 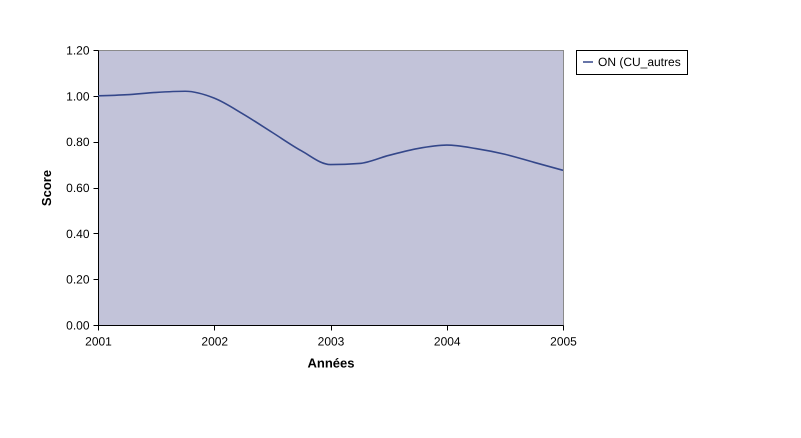 I want to click on y-tick-label: 0.80, so click(x=78, y=142).